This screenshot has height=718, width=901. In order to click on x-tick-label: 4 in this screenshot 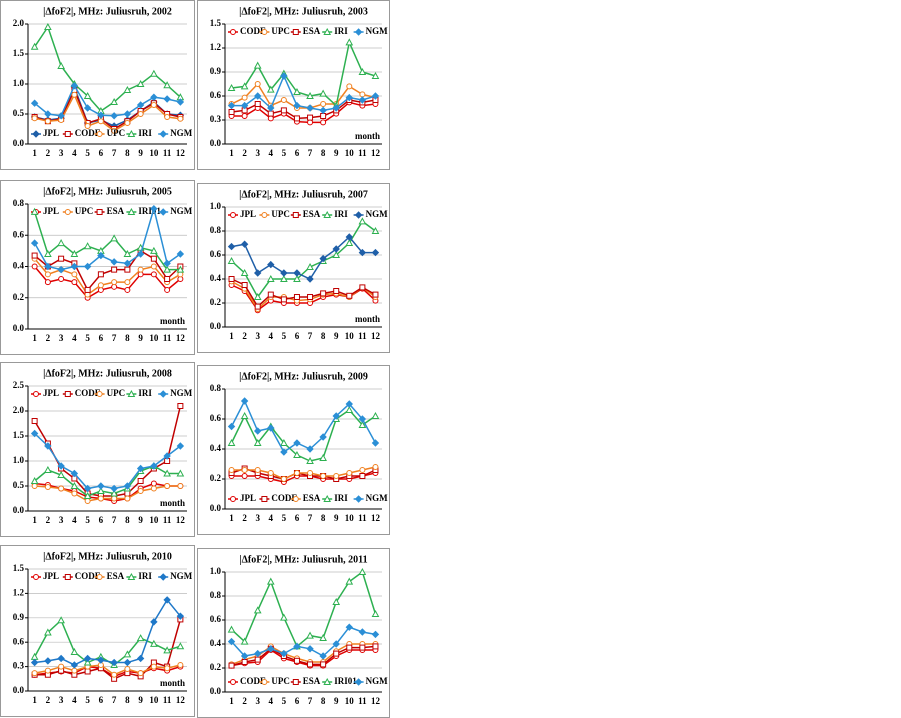, I will do `click(74, 153)`.